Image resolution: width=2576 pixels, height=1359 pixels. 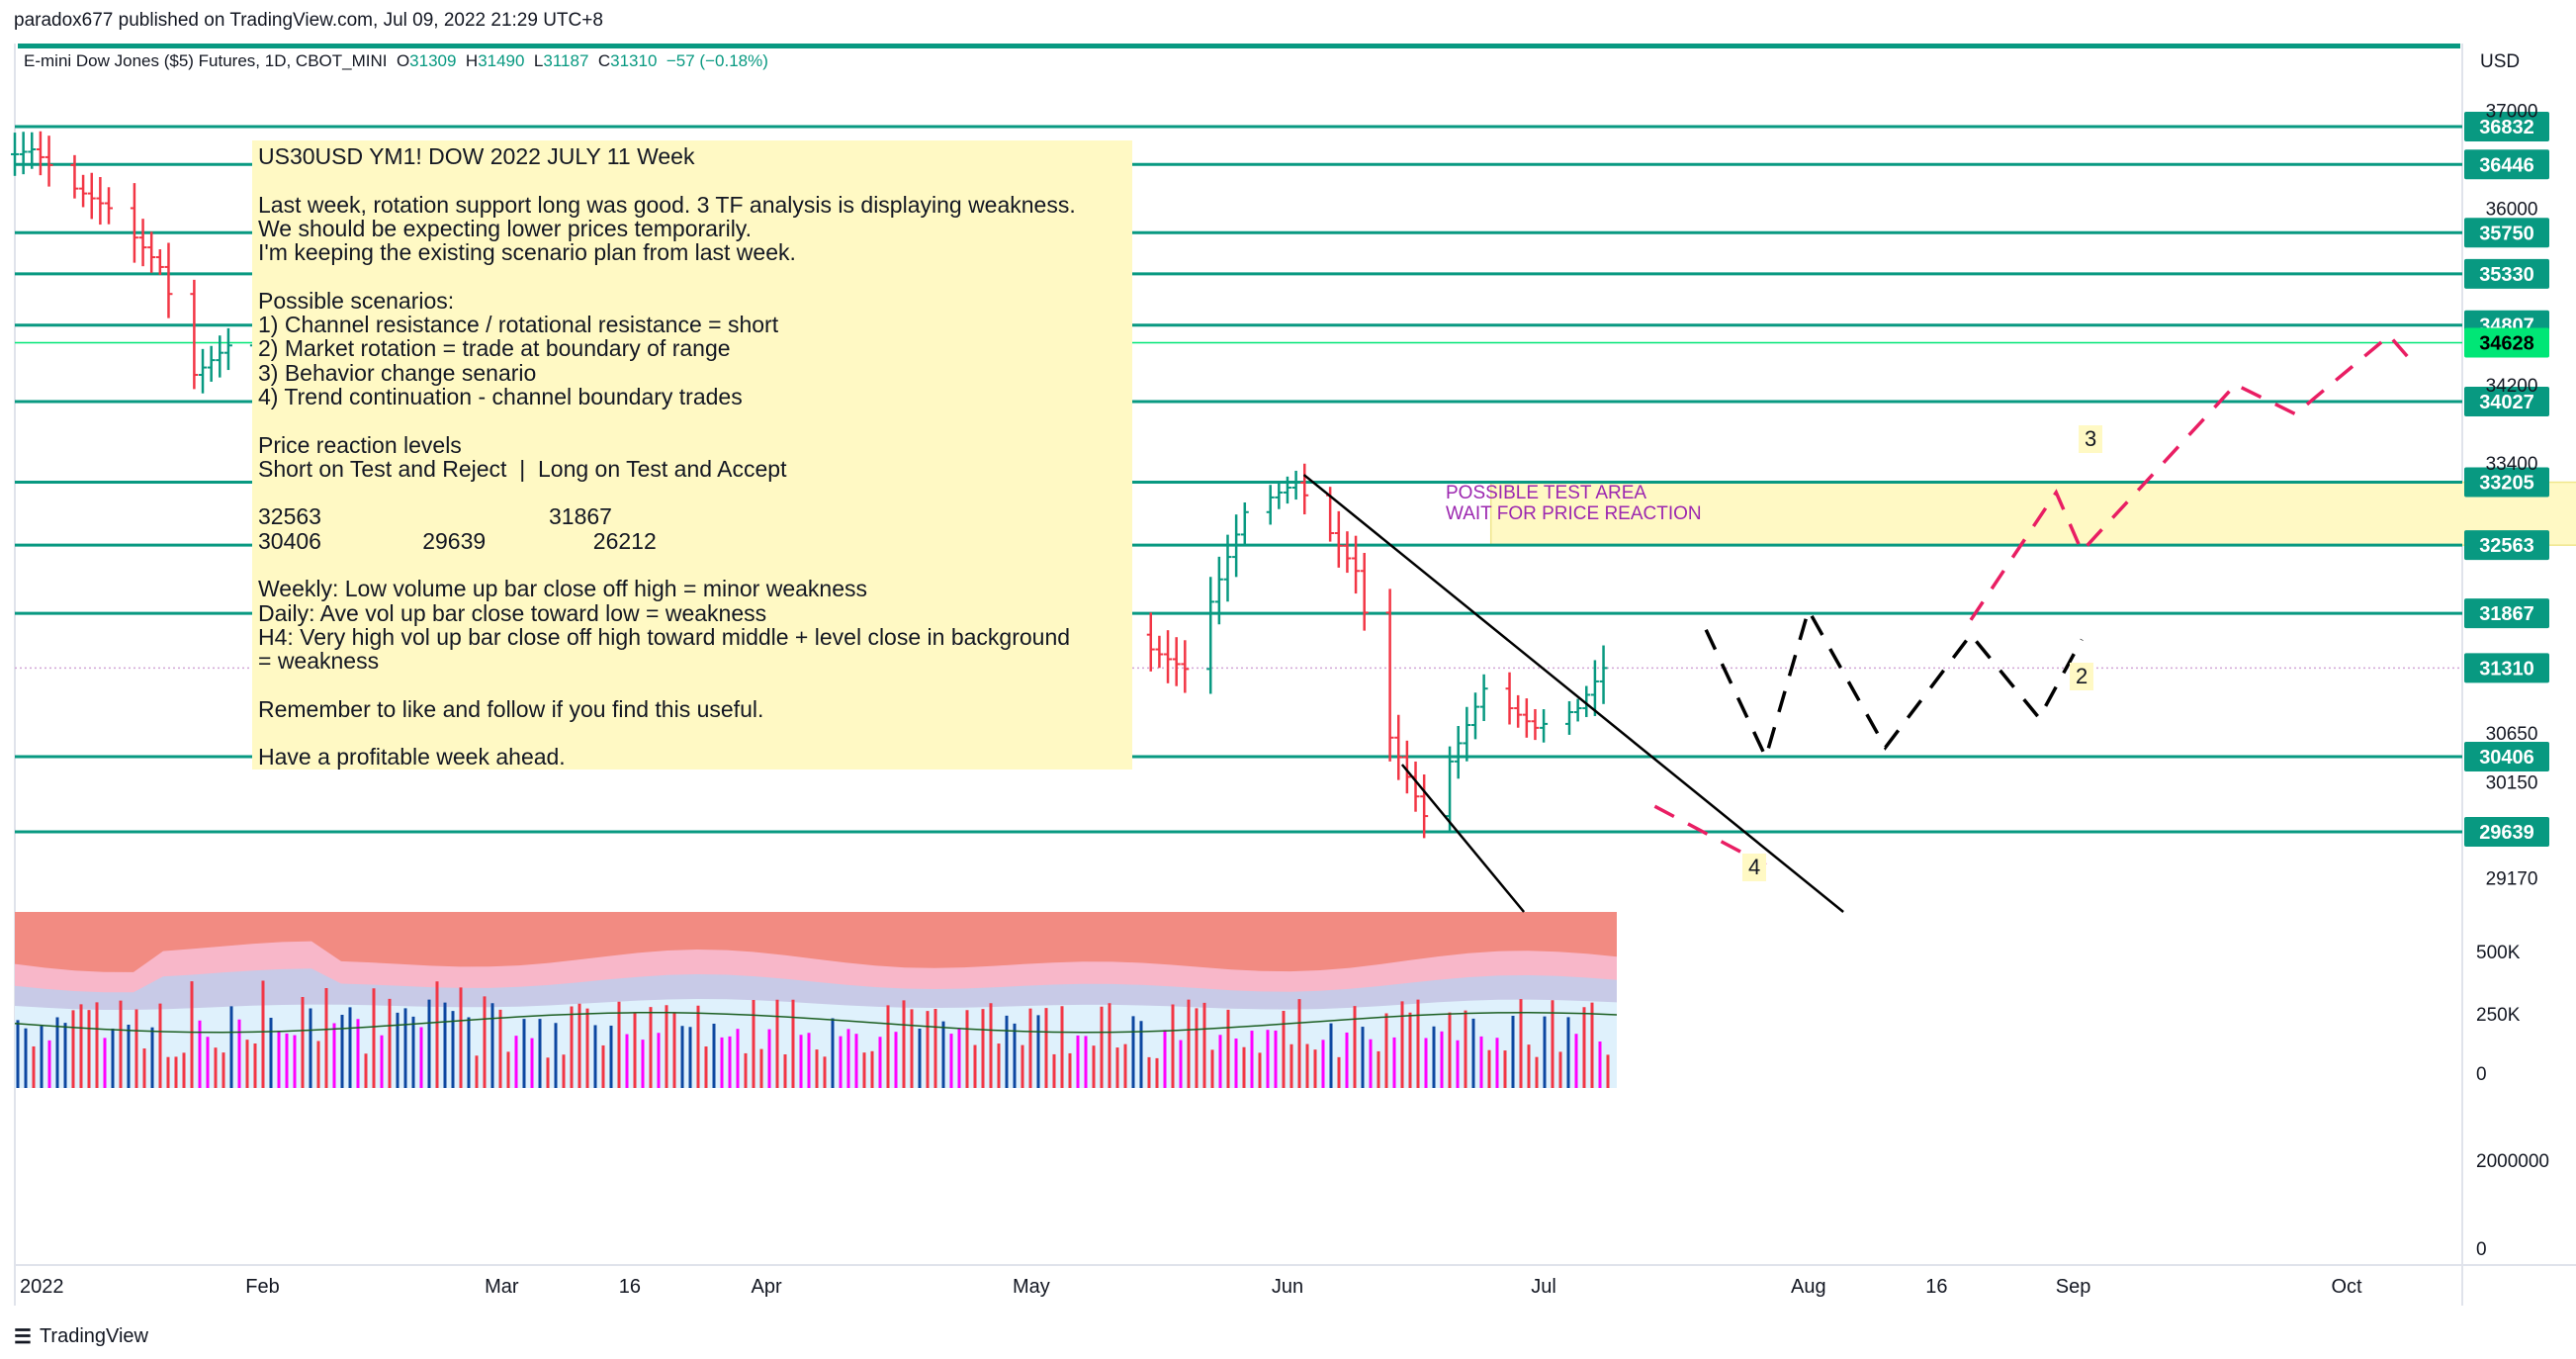 I want to click on price-tag-label: 30406, so click(x=2506, y=758).